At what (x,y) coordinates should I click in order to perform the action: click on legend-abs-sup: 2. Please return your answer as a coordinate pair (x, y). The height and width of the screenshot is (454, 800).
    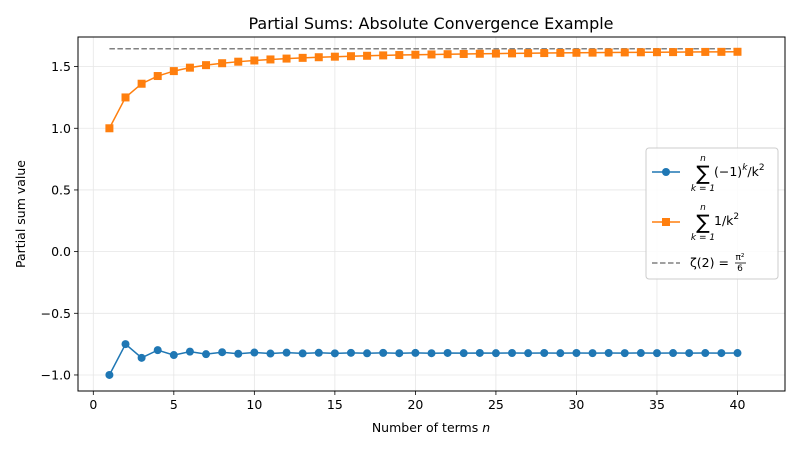
    Looking at the image, I should click on (736, 217).